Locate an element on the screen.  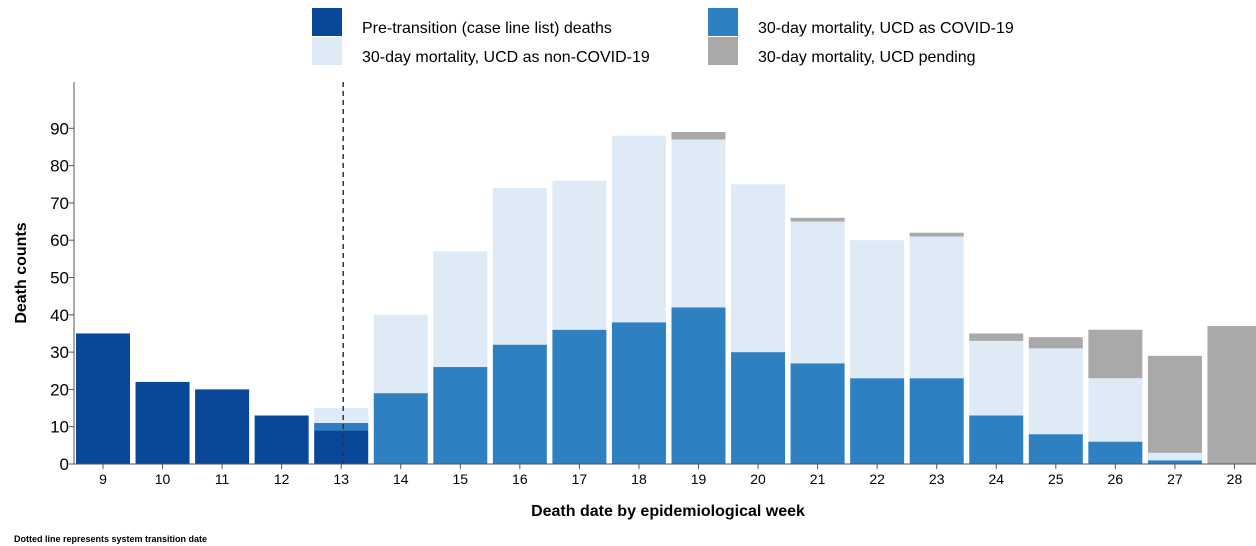
y-tick-label: 0 is located at coordinates (64, 464).